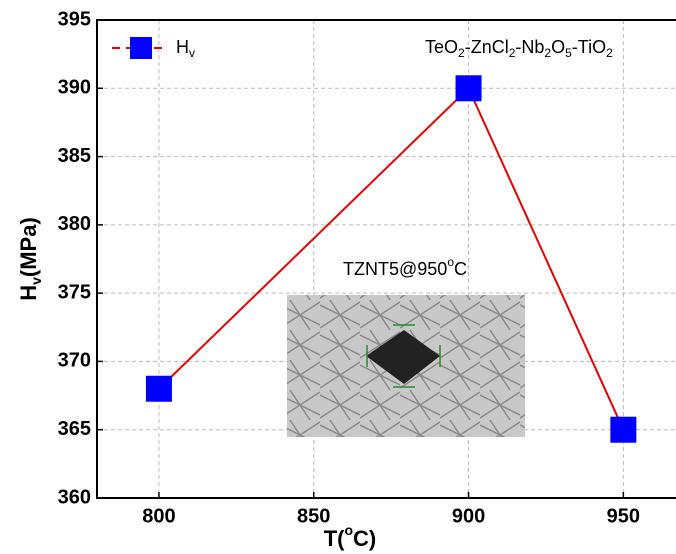 This screenshot has width=676, height=554. I want to click on x-label-text: C), so click(364, 538).